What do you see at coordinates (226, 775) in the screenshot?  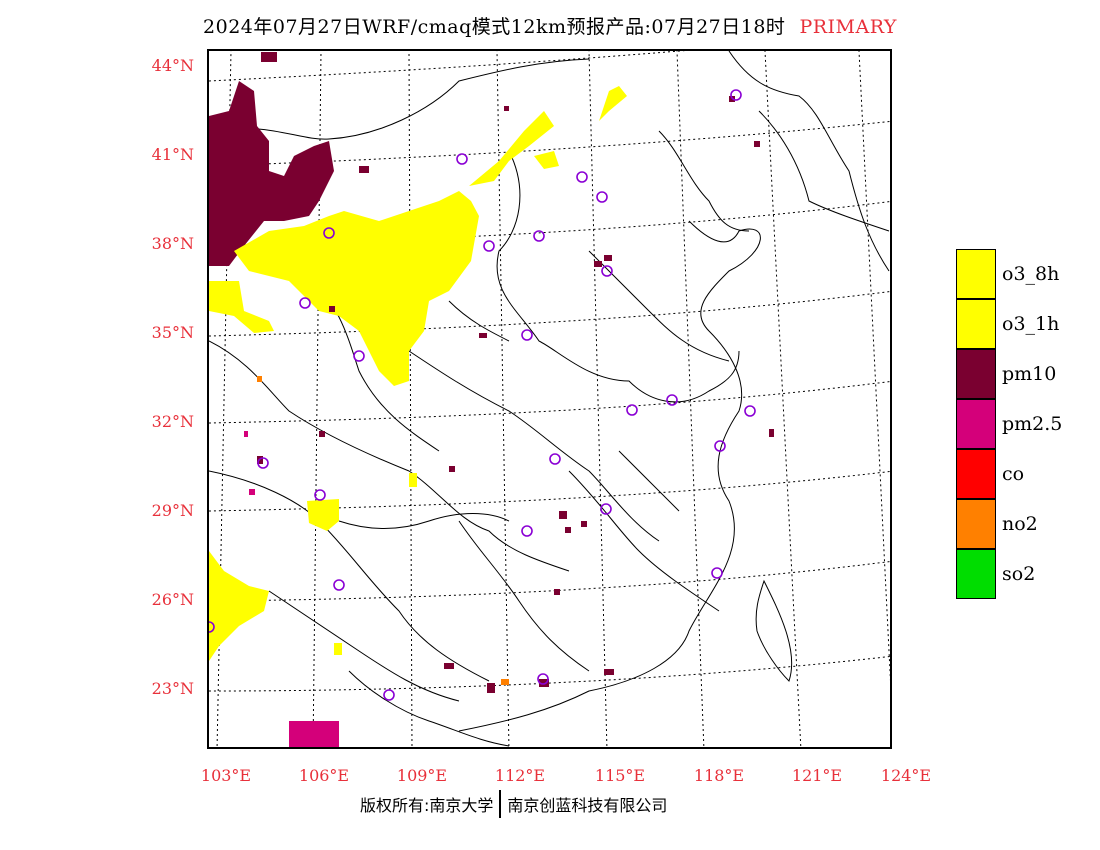 I see `lon-label-103: 103°E` at bounding box center [226, 775].